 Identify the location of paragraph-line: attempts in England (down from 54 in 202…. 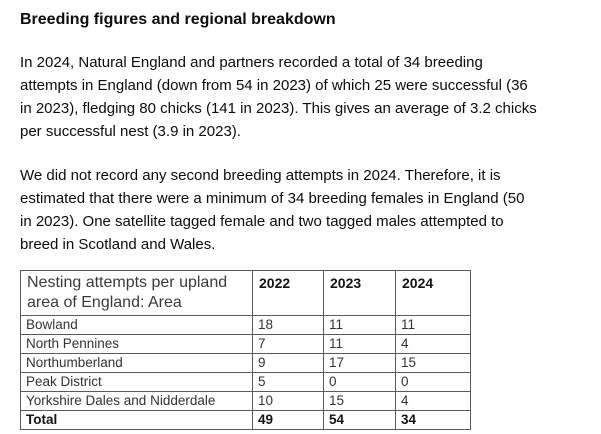
(274, 85).